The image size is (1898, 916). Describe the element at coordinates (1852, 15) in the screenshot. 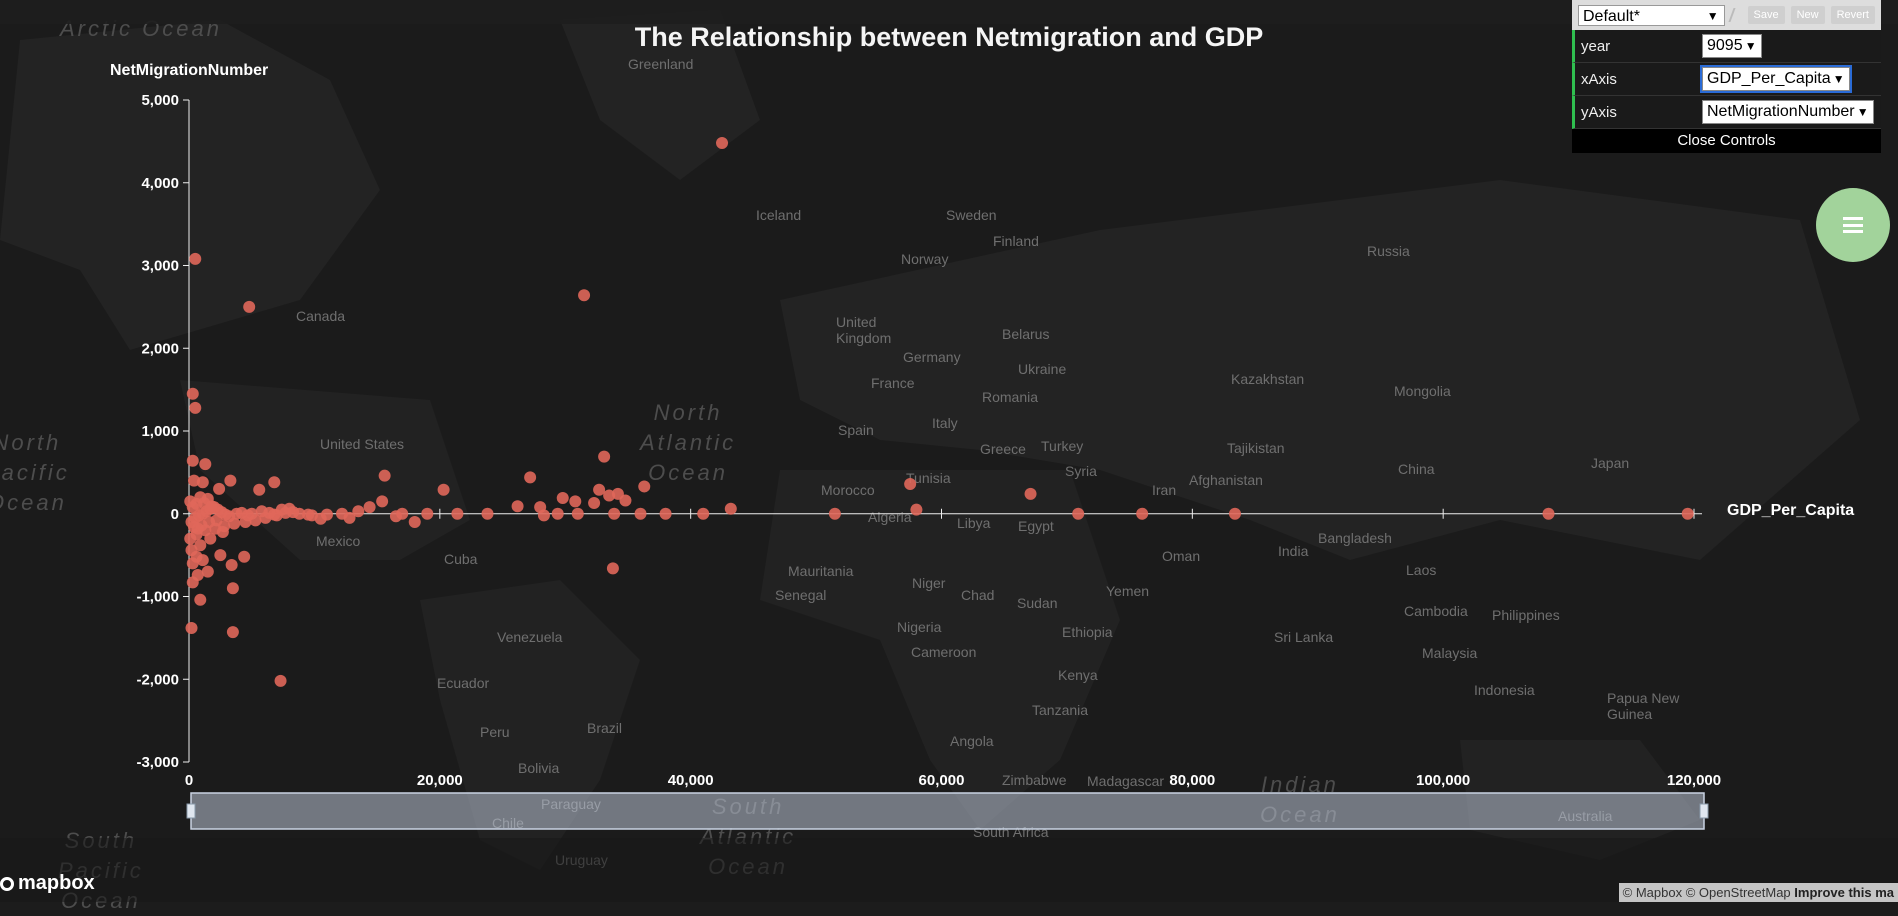

I see `revert-button: Revert` at that location.